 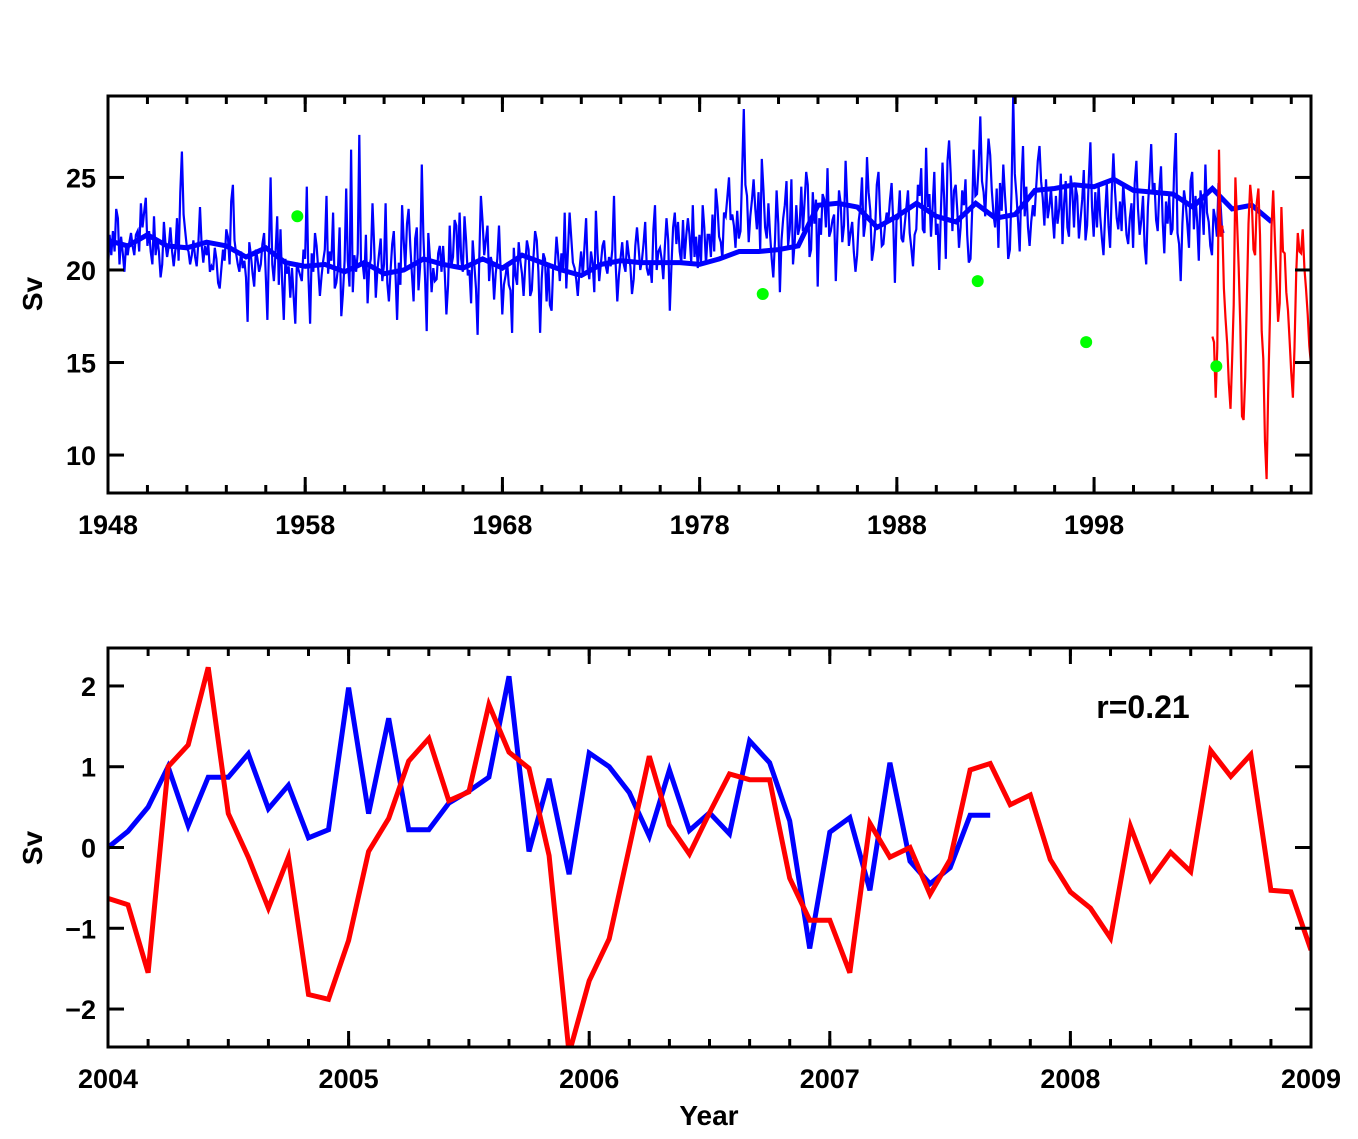 I want to click on y-tick-label: −1, so click(x=80, y=929).